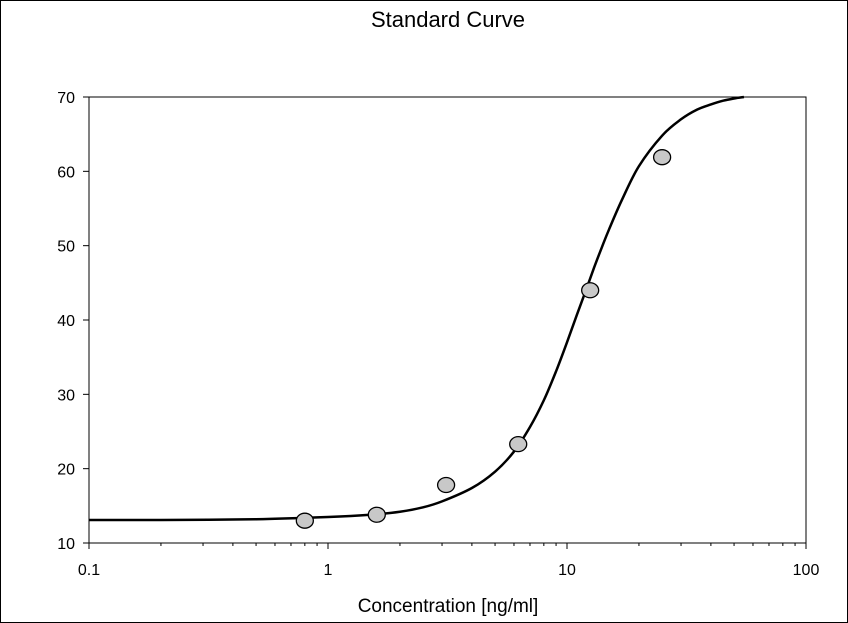  I want to click on x-tick-label: 100, so click(806, 570).